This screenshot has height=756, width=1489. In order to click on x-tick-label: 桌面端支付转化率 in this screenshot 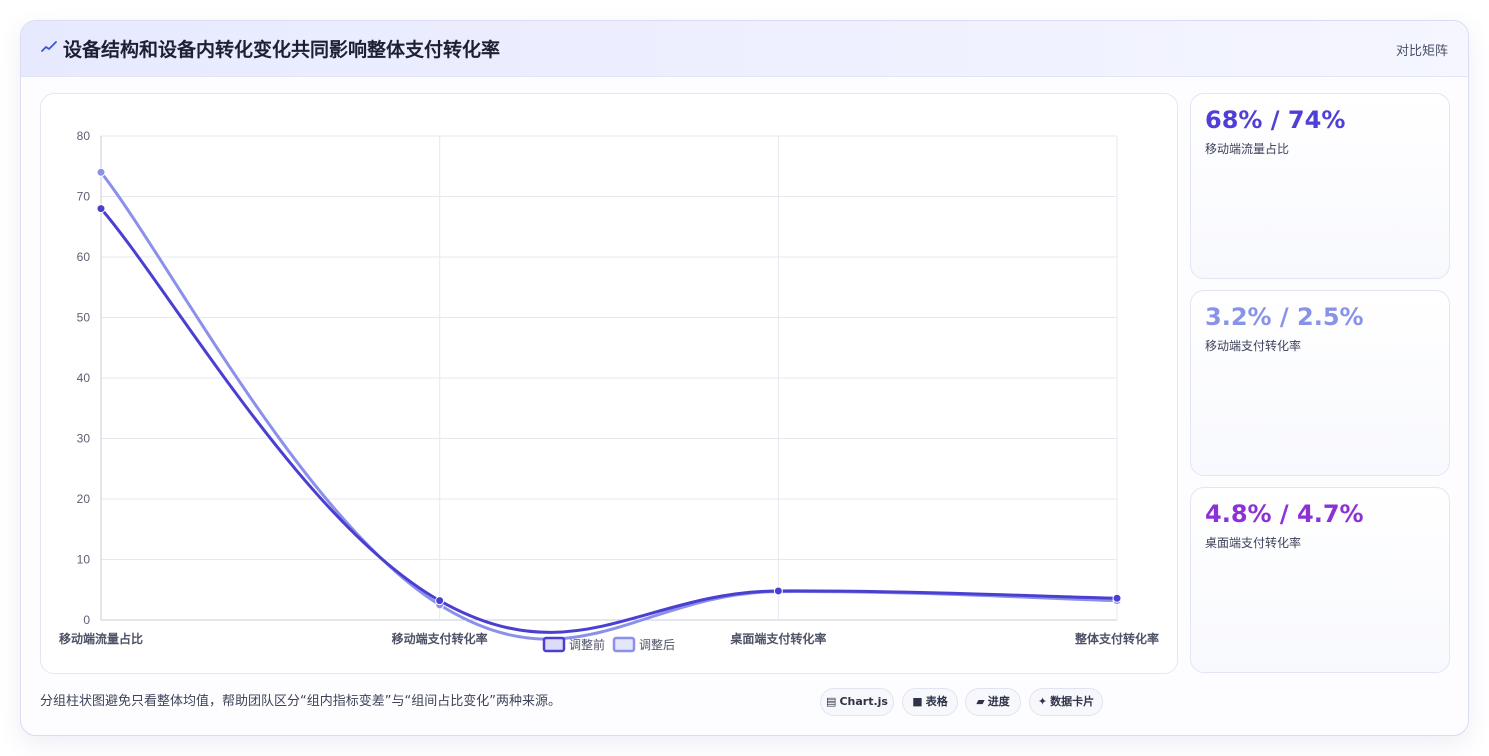, I will do `click(777, 638)`.